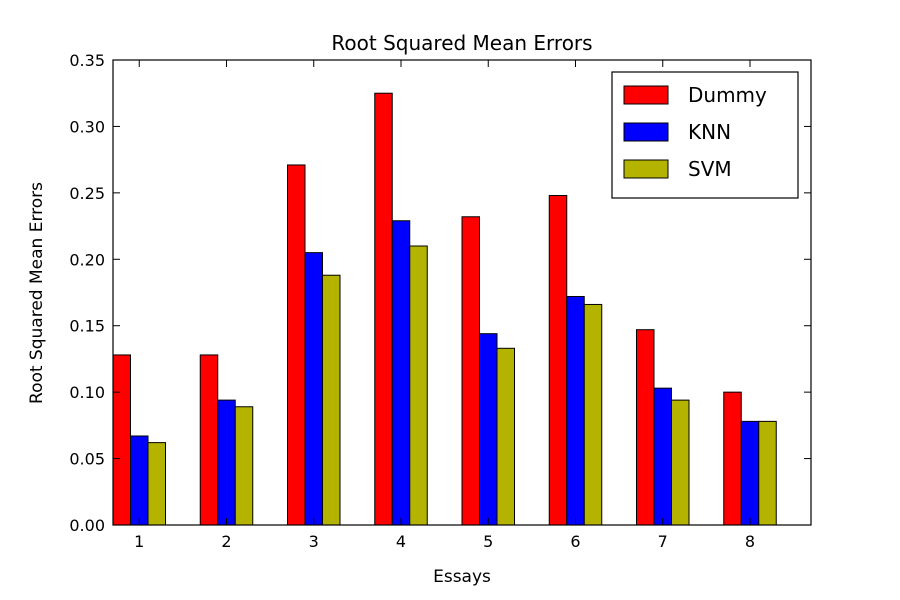 The height and width of the screenshot is (600, 900). I want to click on x-tick-label: 1, so click(139, 541).